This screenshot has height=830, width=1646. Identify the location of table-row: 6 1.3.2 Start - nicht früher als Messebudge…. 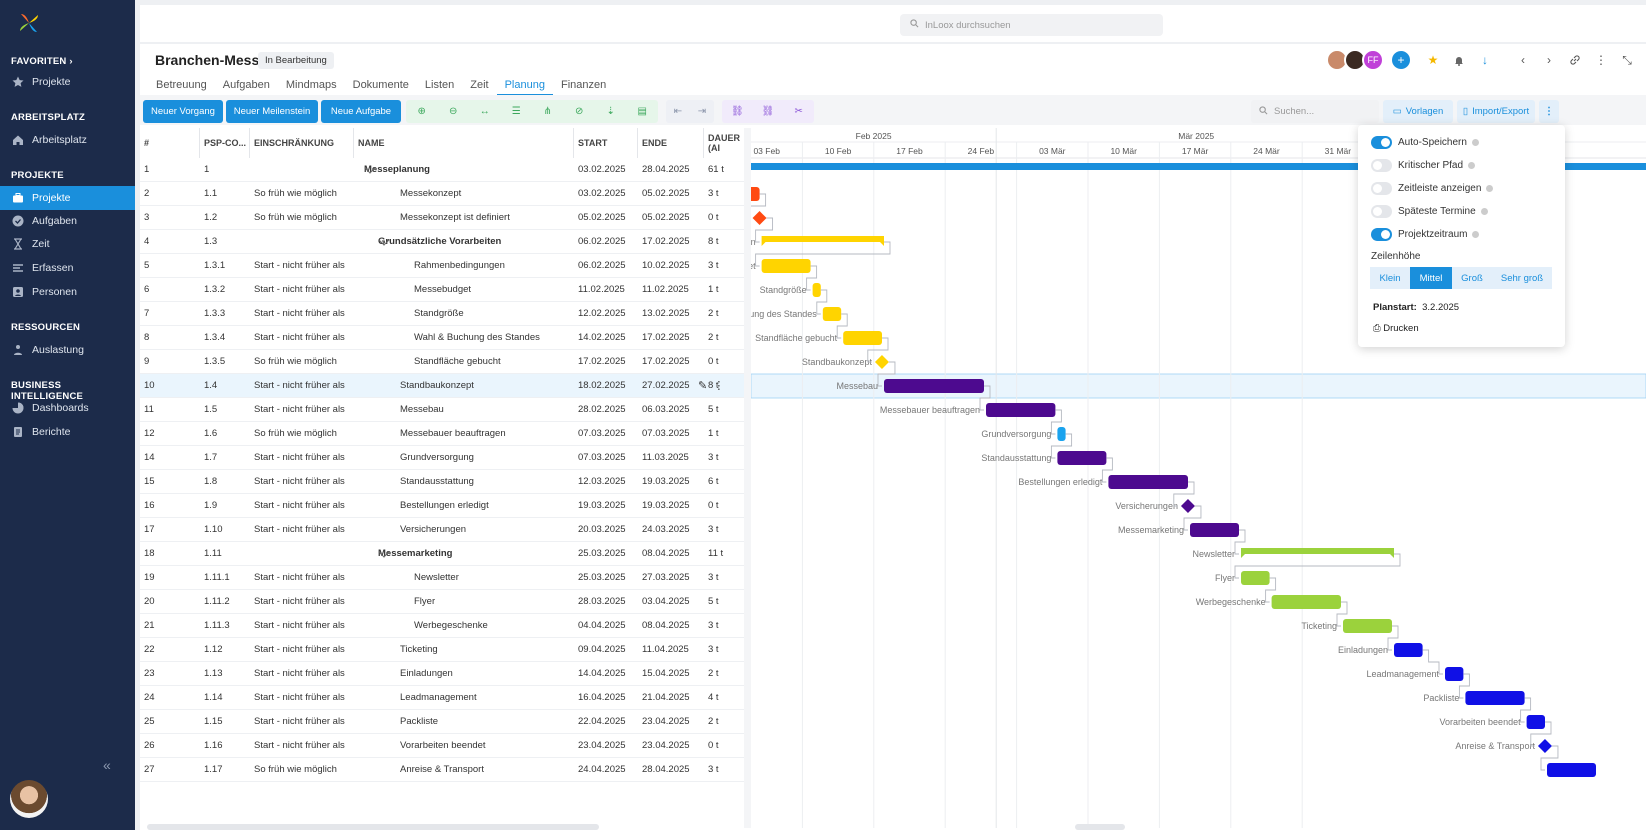
(442, 290).